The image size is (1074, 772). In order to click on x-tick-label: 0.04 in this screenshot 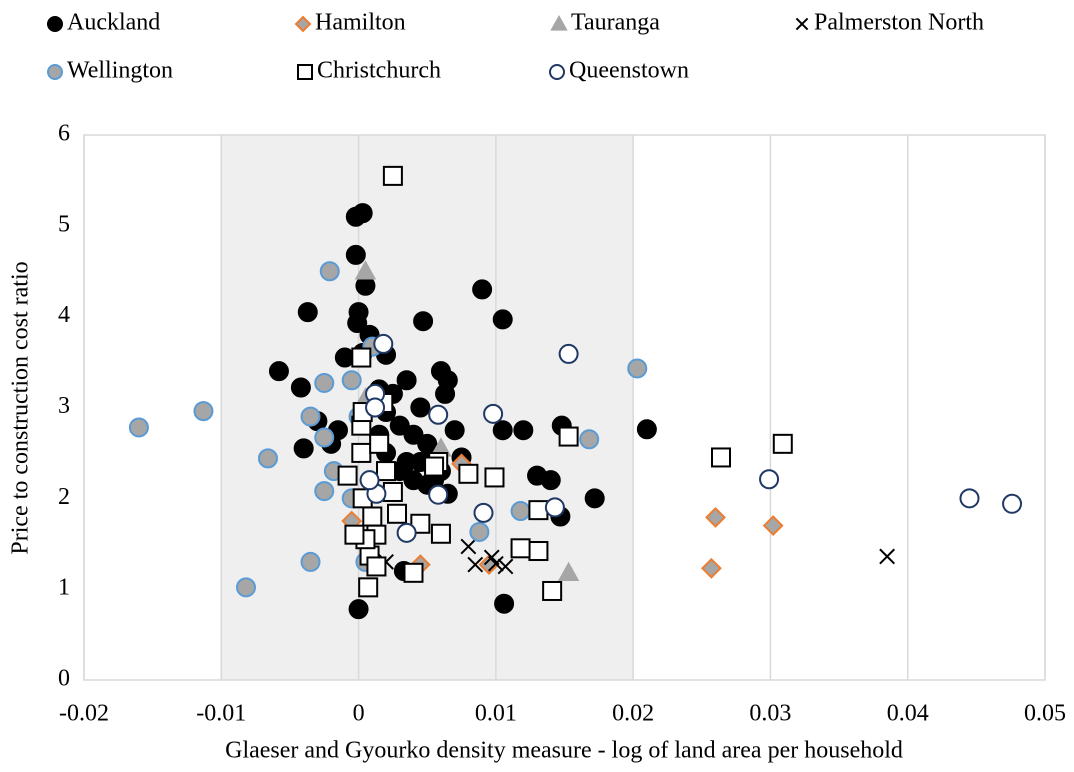, I will do `click(908, 714)`.